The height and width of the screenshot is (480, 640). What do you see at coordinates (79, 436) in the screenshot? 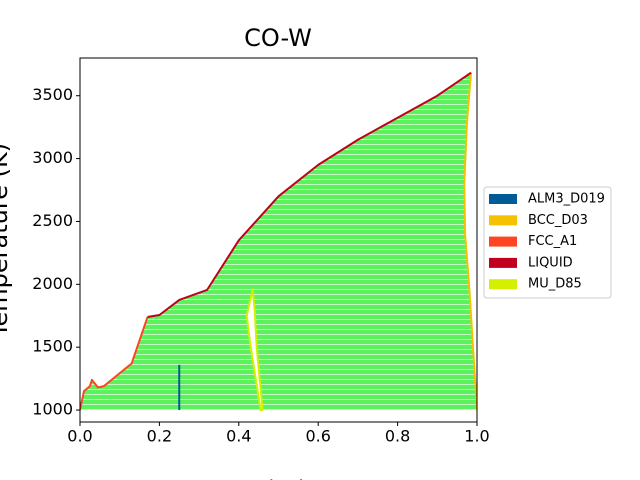
I see `x-tick-label: 0.0` at bounding box center [79, 436].